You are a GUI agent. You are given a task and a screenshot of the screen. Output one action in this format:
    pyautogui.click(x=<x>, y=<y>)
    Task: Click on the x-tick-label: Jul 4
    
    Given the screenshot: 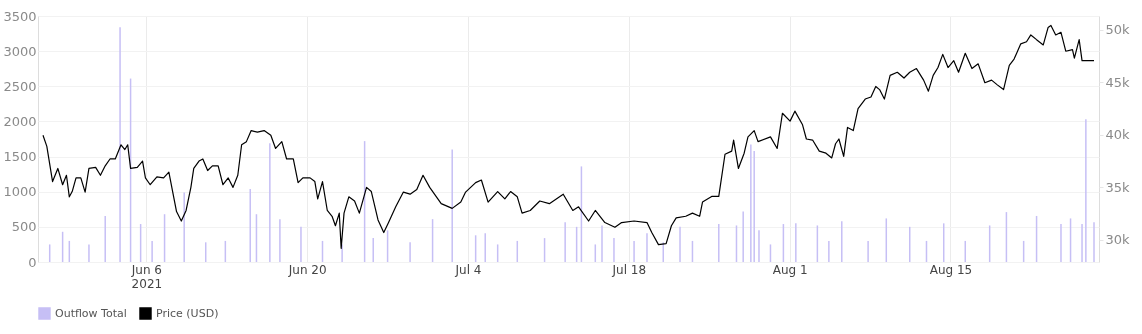 What is the action you would take?
    pyautogui.click(x=468, y=269)
    